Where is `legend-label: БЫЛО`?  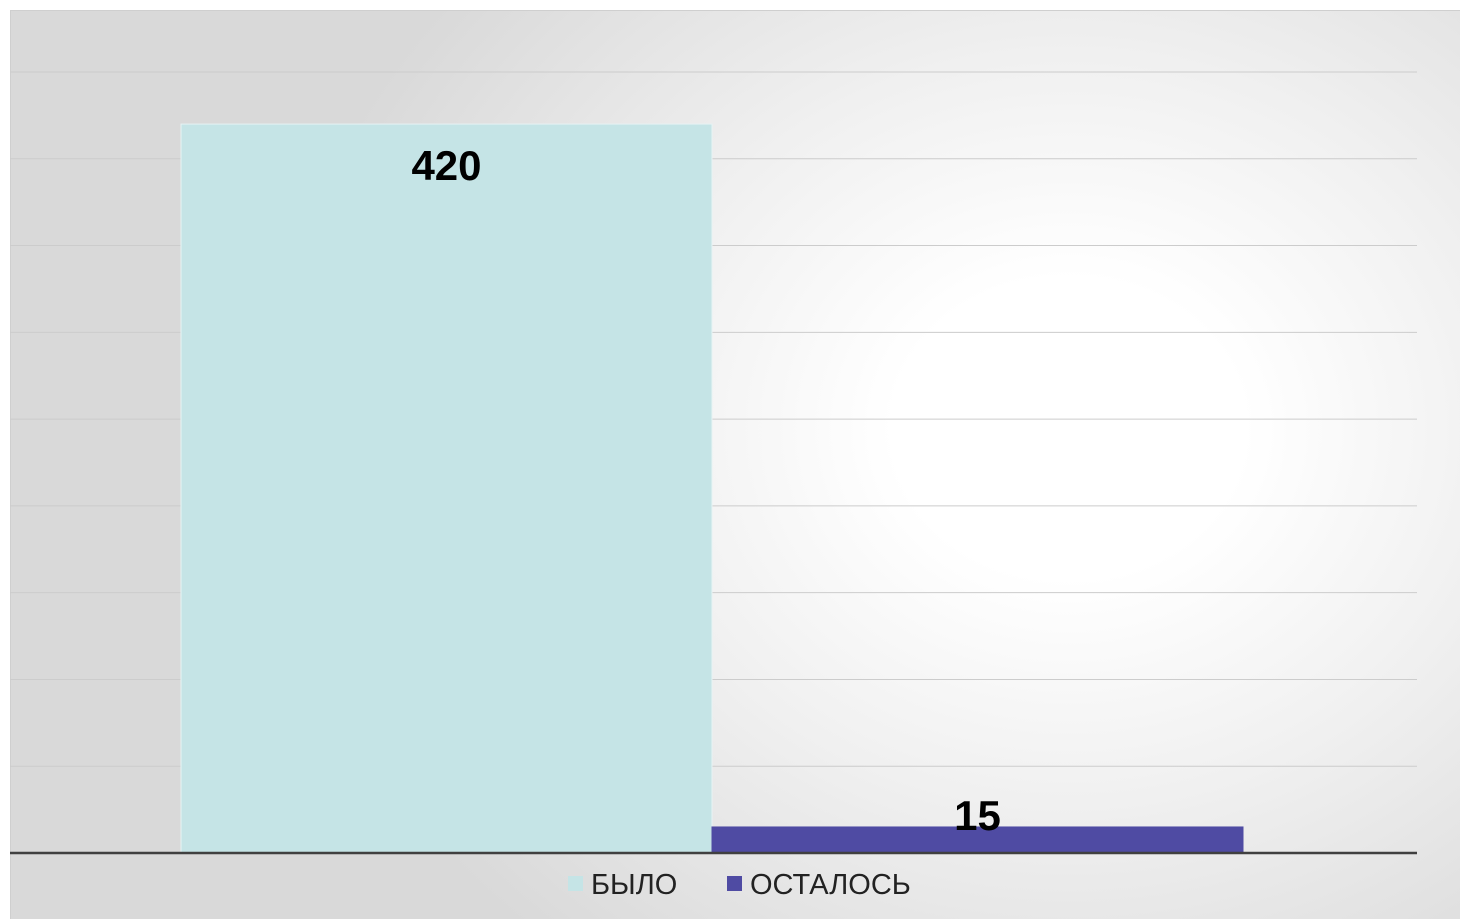 legend-label: БЫЛО is located at coordinates (634, 885).